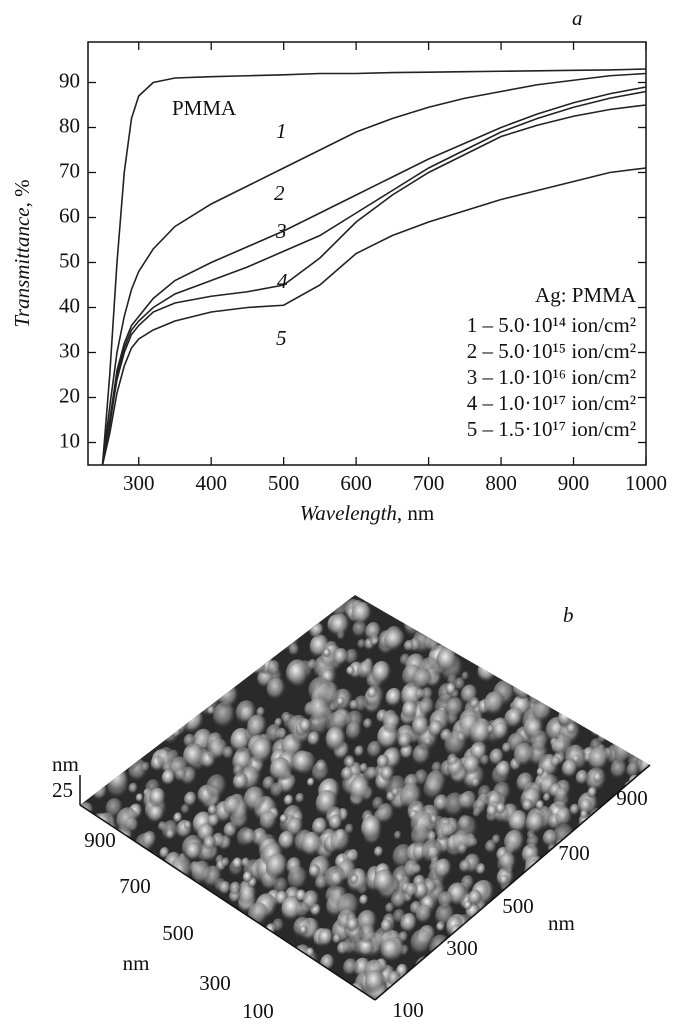 This screenshot has width=679, height=1030. I want to click on axis-unit: nm, so click(136, 963).